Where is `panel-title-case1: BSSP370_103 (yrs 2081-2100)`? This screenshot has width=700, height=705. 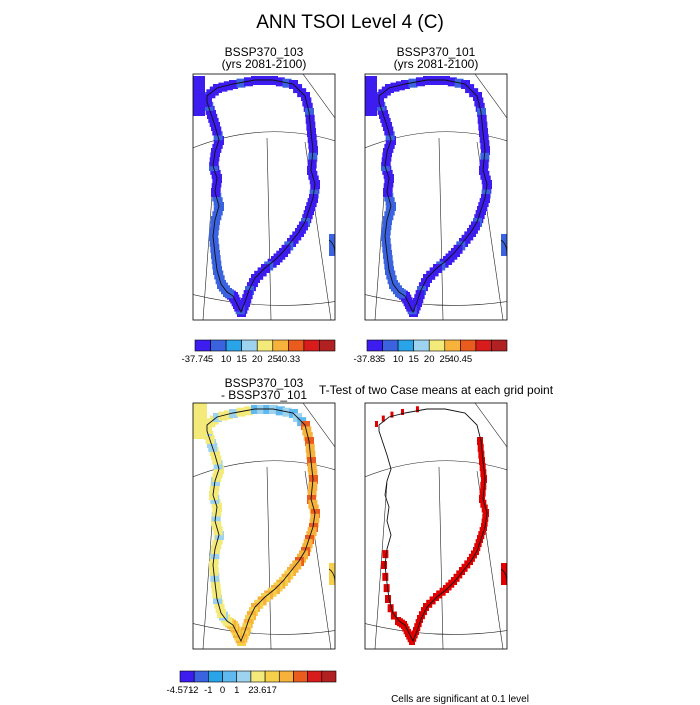 panel-title-case1: BSSP370_103 (yrs 2081-2100) is located at coordinates (264, 58).